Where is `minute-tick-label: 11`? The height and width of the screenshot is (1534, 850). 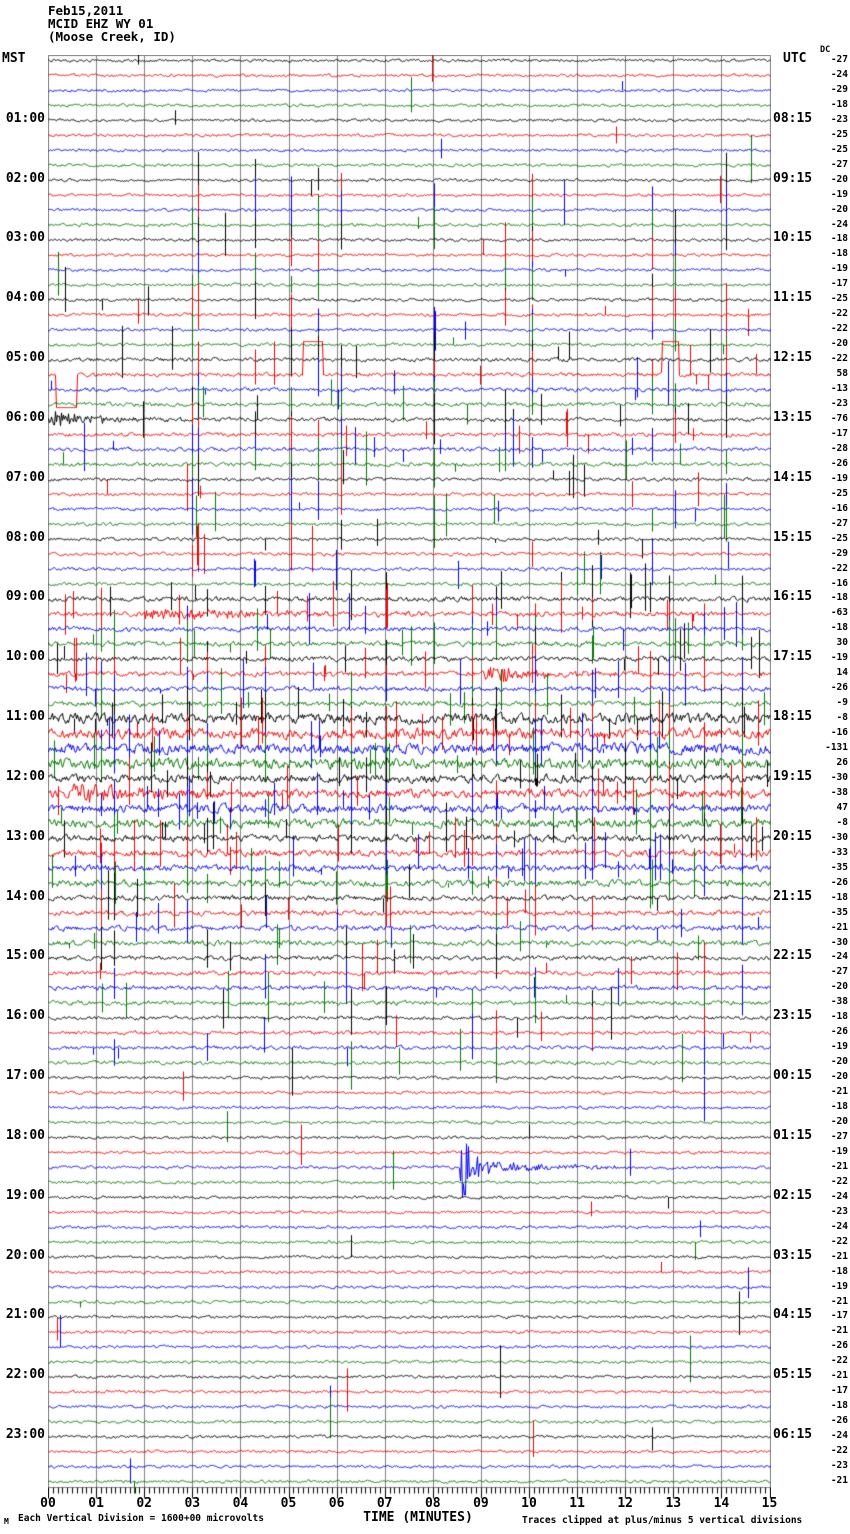 minute-tick-label: 11 is located at coordinates (577, 1503).